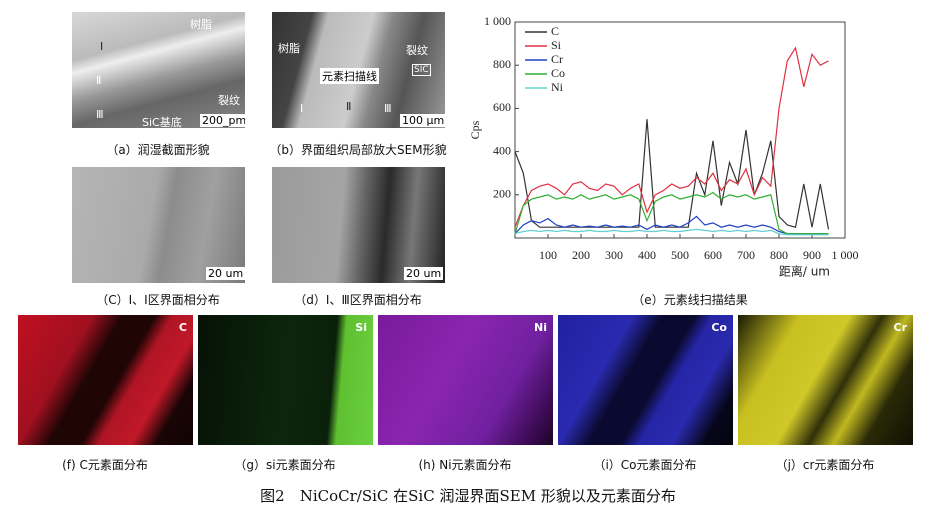 This screenshot has height=513, width=935. Describe the element at coordinates (825, 380) in the screenshot. I see `element-map: Cr` at that location.